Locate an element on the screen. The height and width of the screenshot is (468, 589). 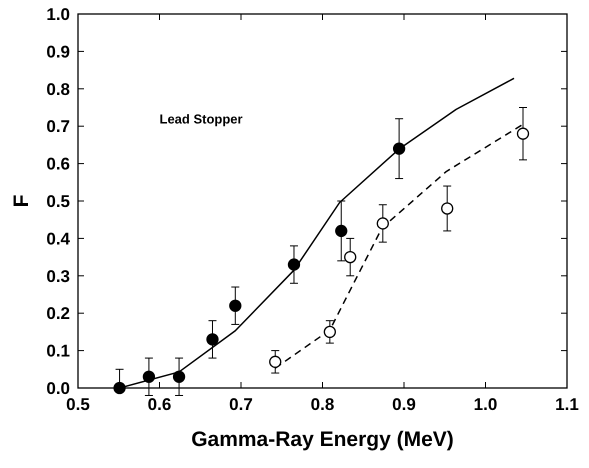
y-tick-label: 0.5 is located at coordinates (58, 201).